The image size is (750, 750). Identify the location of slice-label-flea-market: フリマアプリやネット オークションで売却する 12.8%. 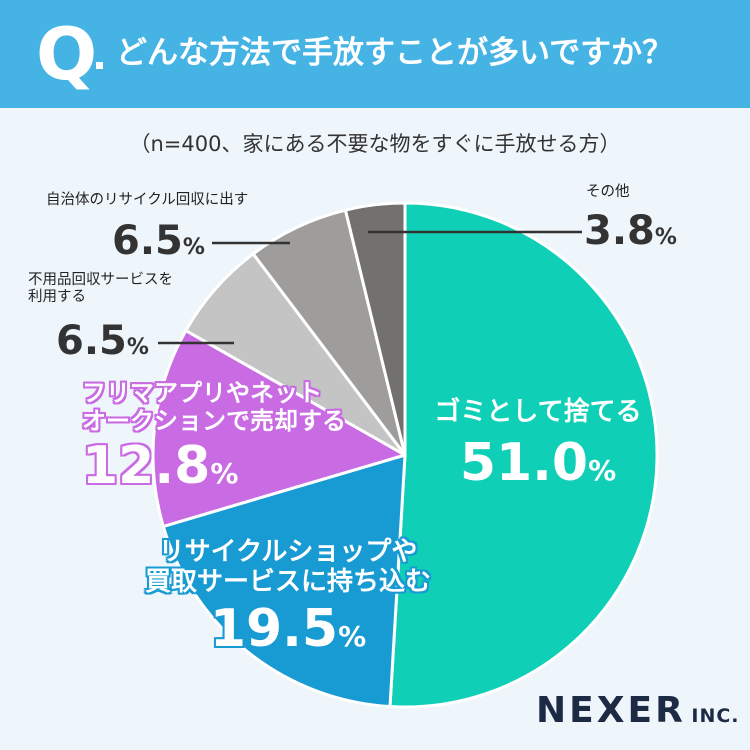
(214, 438).